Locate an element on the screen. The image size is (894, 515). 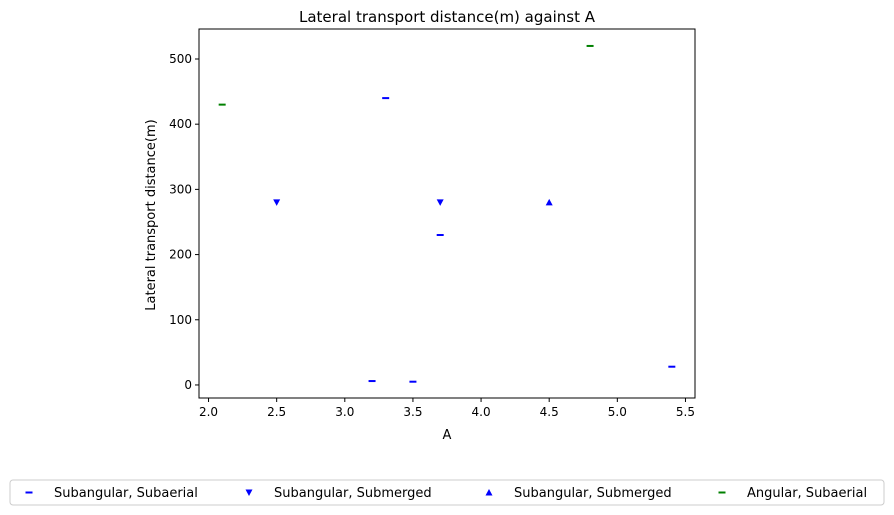
y-tick-label: 100 is located at coordinates (180, 320).